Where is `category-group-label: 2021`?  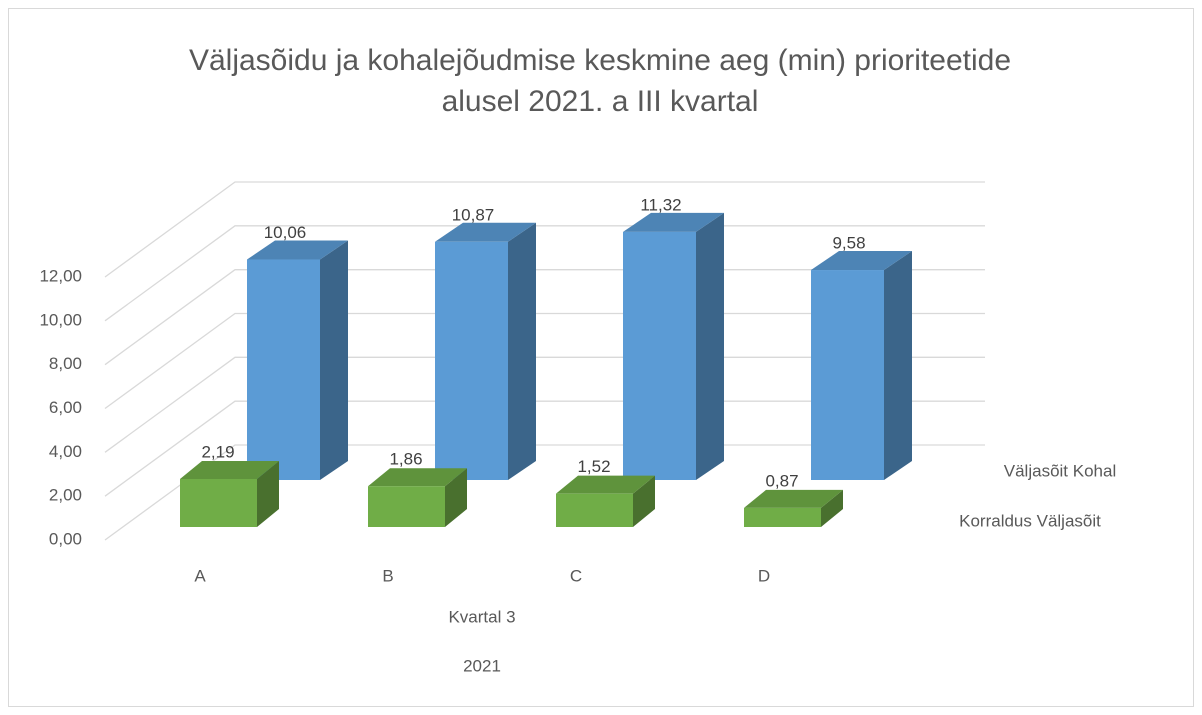
category-group-label: 2021 is located at coordinates (482, 665).